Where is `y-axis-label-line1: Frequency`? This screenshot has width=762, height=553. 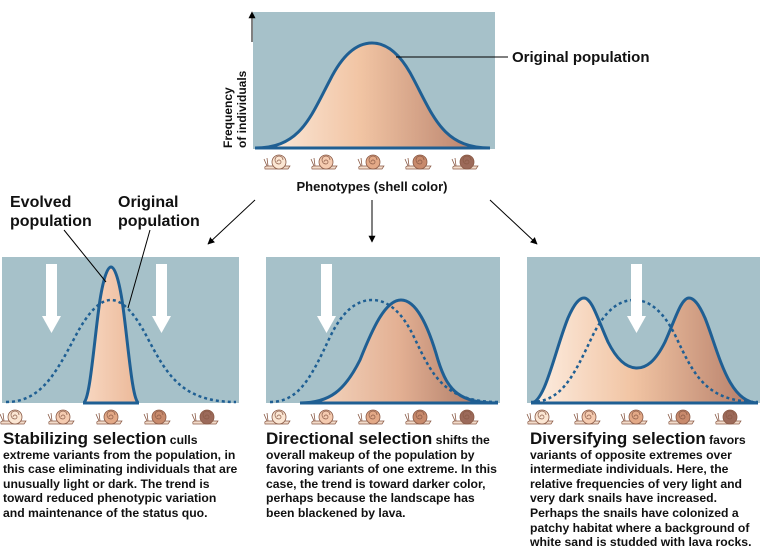
y-axis-label-line1: Frequency is located at coordinates (228, 117).